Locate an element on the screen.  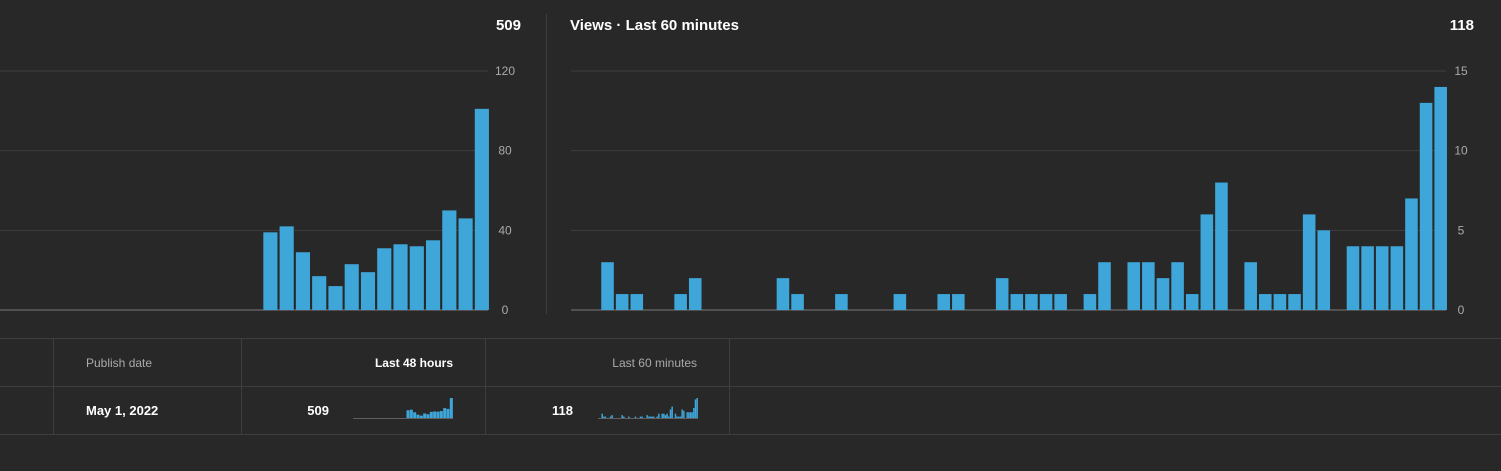
row-views-48h: 509 is located at coordinates (318, 410).